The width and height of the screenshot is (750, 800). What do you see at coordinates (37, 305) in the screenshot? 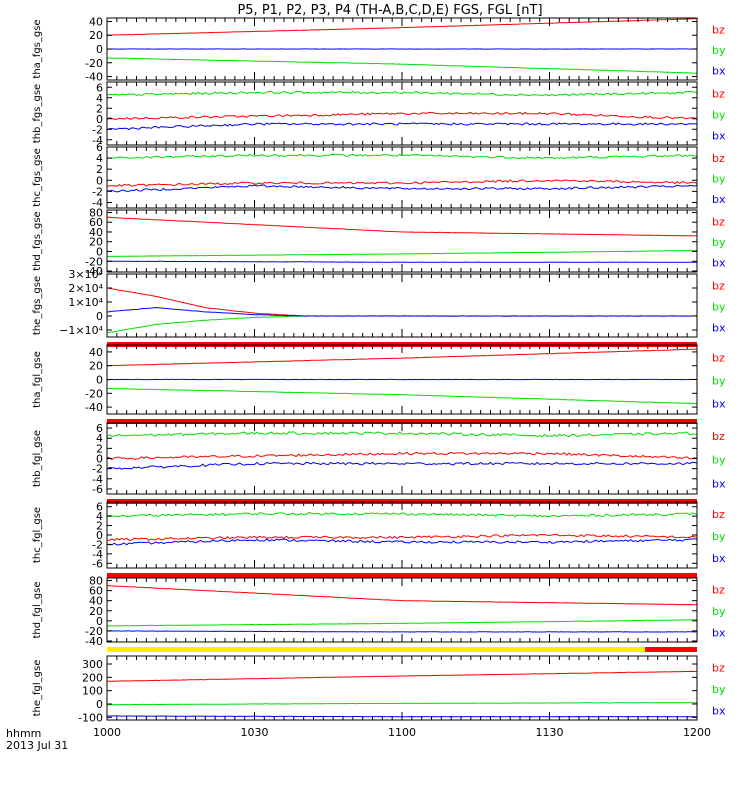
I see `panel-label-the_fgs_gse: the_fgs_gse` at bounding box center [37, 305].